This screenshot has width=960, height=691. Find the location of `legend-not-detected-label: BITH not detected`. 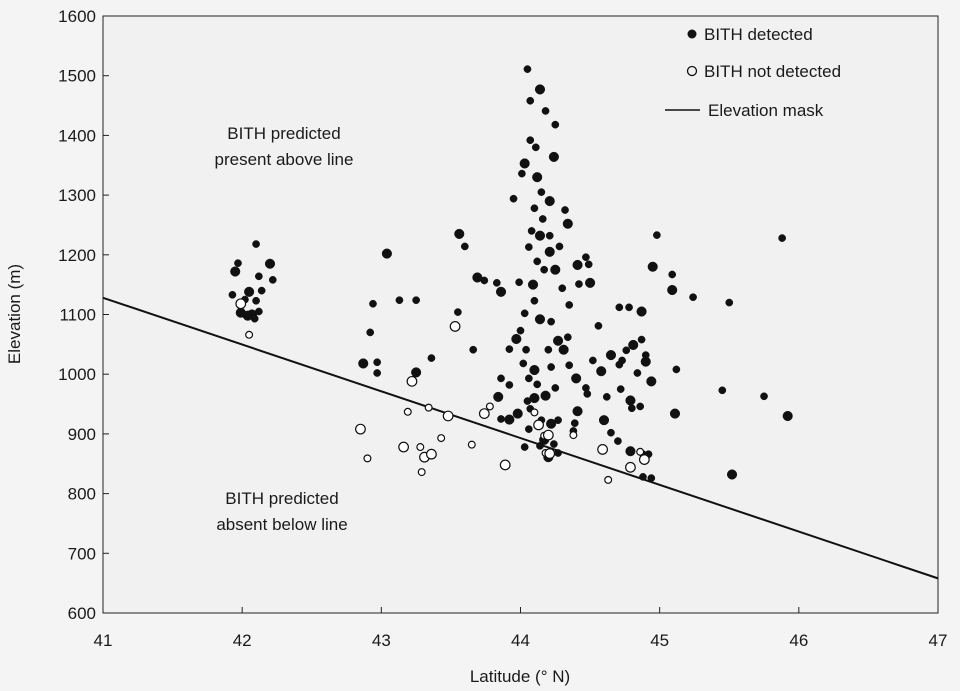

legend-not-detected-label: BITH not detected is located at coordinates (772, 71).